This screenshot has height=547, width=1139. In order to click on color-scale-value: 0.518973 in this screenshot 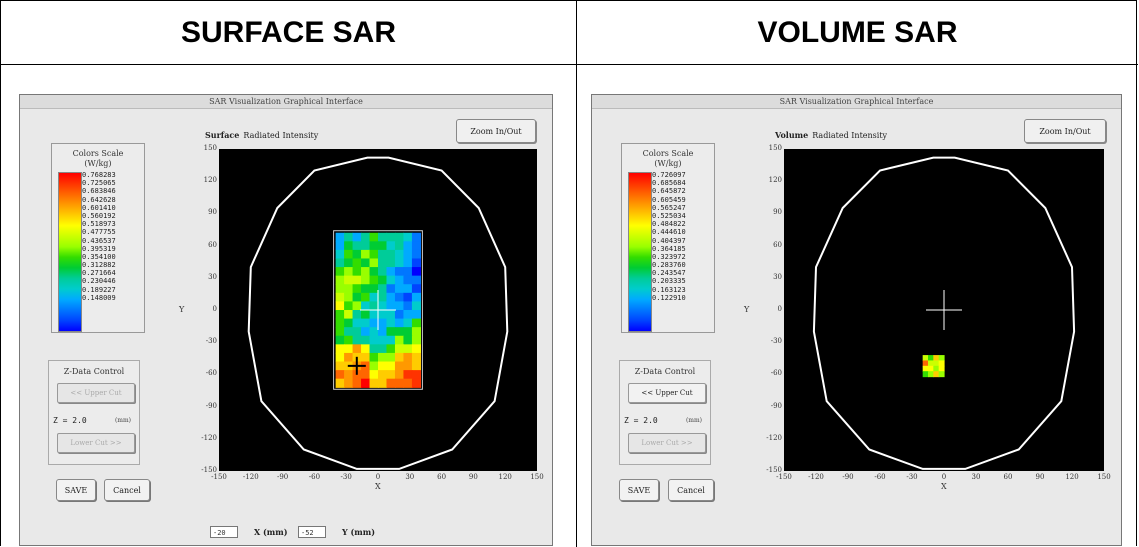, I will do `click(99, 224)`.